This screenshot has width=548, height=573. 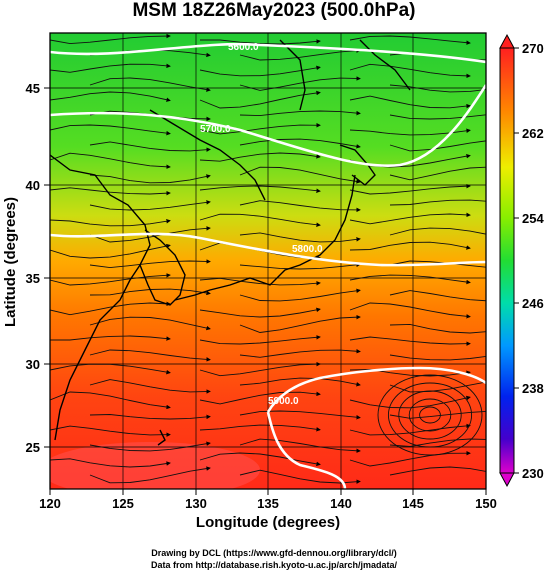 What do you see at coordinates (123, 503) in the screenshot?
I see `x-tick-125: 125` at bounding box center [123, 503].